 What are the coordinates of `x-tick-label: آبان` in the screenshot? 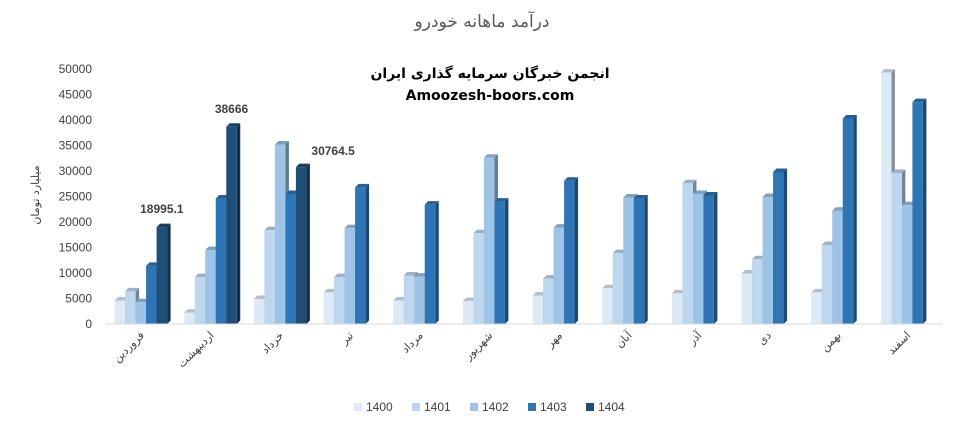 It's located at (623, 339).